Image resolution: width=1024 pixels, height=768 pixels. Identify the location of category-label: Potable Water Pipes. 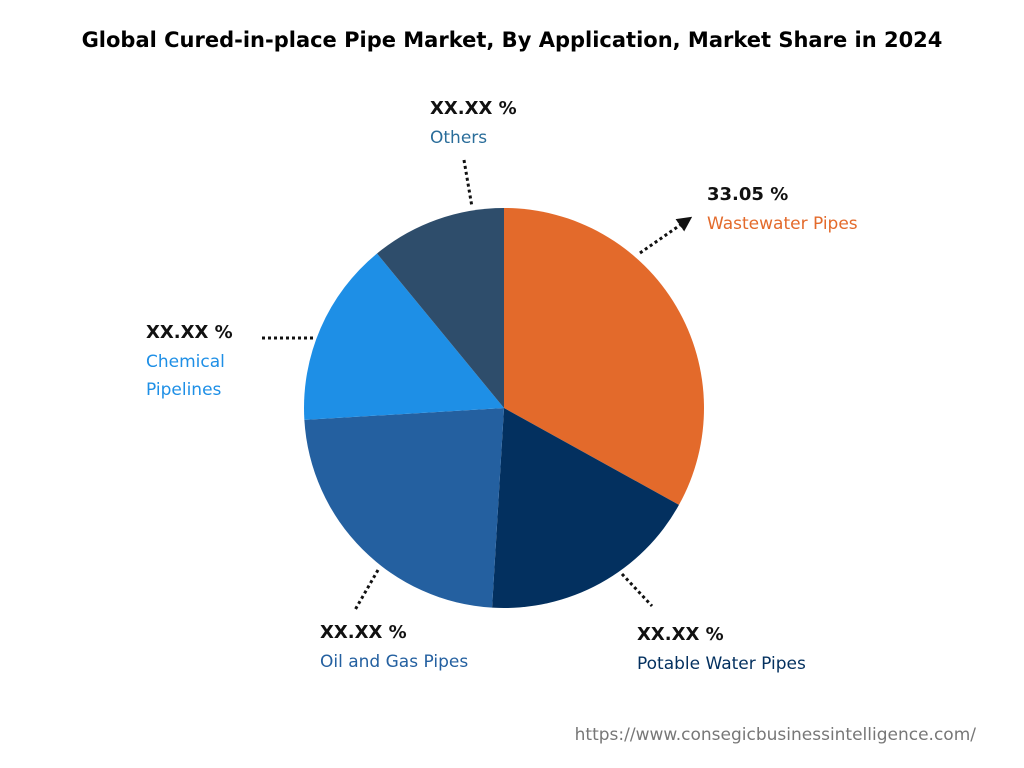
(721, 664).